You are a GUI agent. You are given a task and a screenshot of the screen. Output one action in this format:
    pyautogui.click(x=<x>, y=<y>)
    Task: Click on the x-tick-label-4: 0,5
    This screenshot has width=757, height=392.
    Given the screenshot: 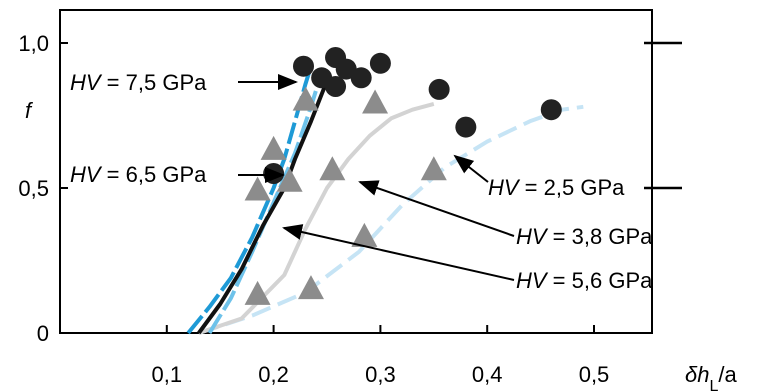 What is the action you would take?
    pyautogui.click(x=594, y=374)
    